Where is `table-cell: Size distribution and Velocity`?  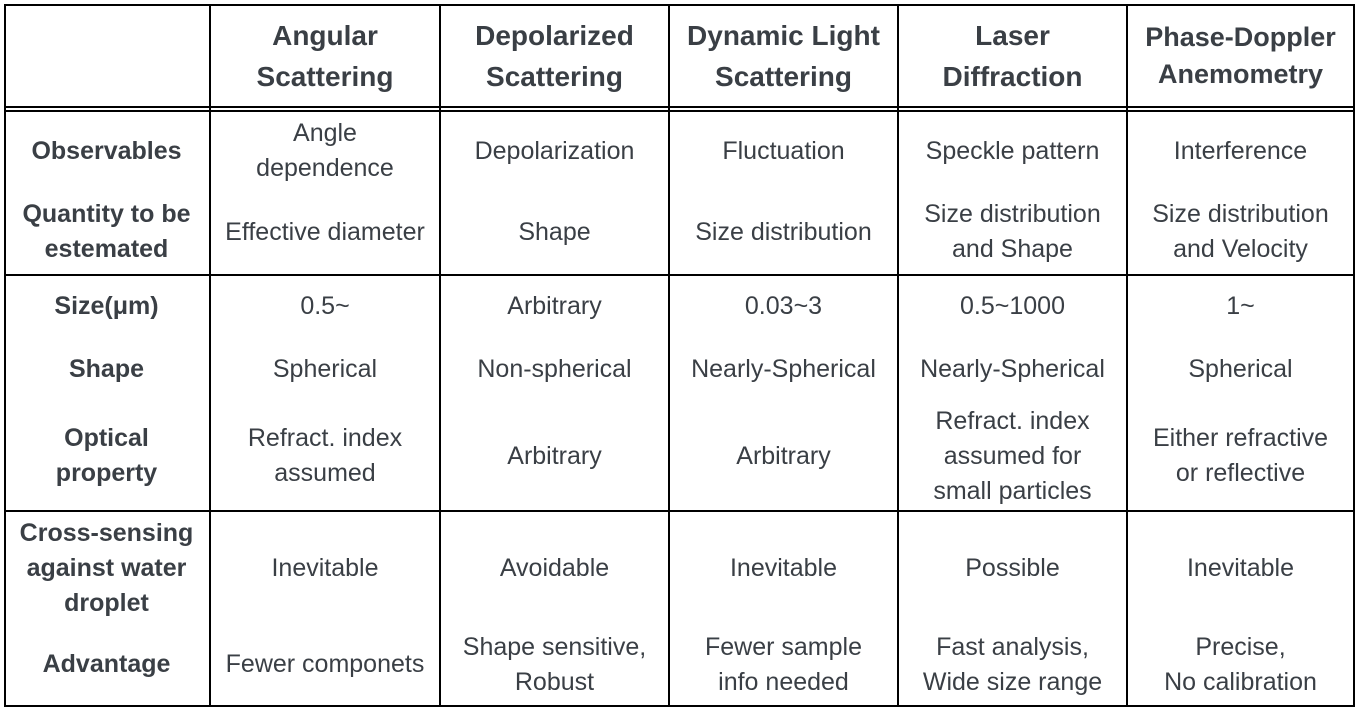 table-cell: Size distribution and Velocity is located at coordinates (1240, 231).